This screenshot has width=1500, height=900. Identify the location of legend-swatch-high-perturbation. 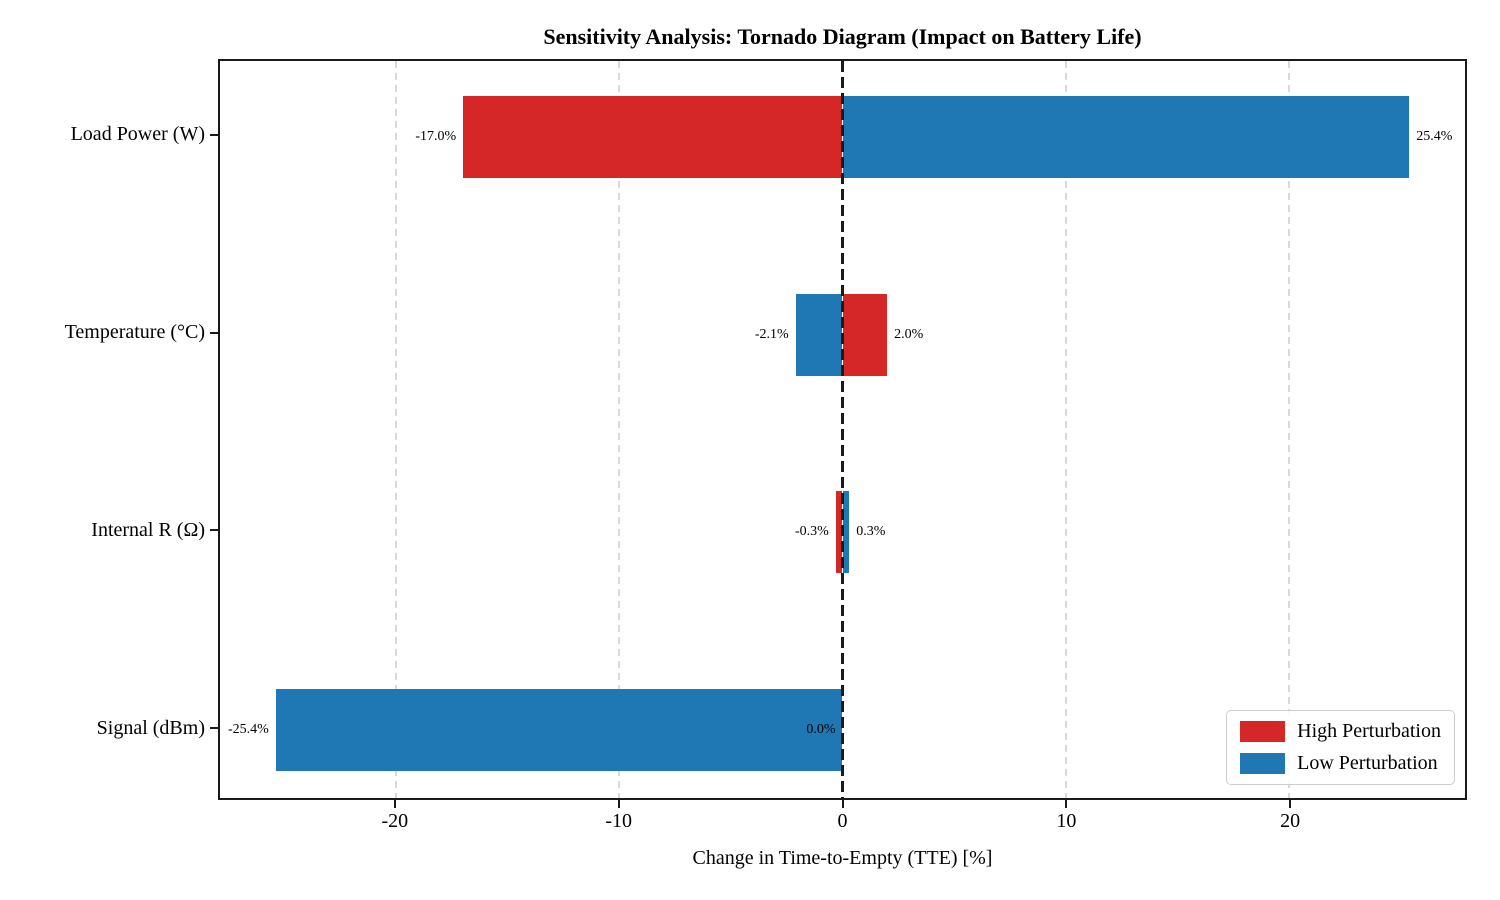
(1263, 731).